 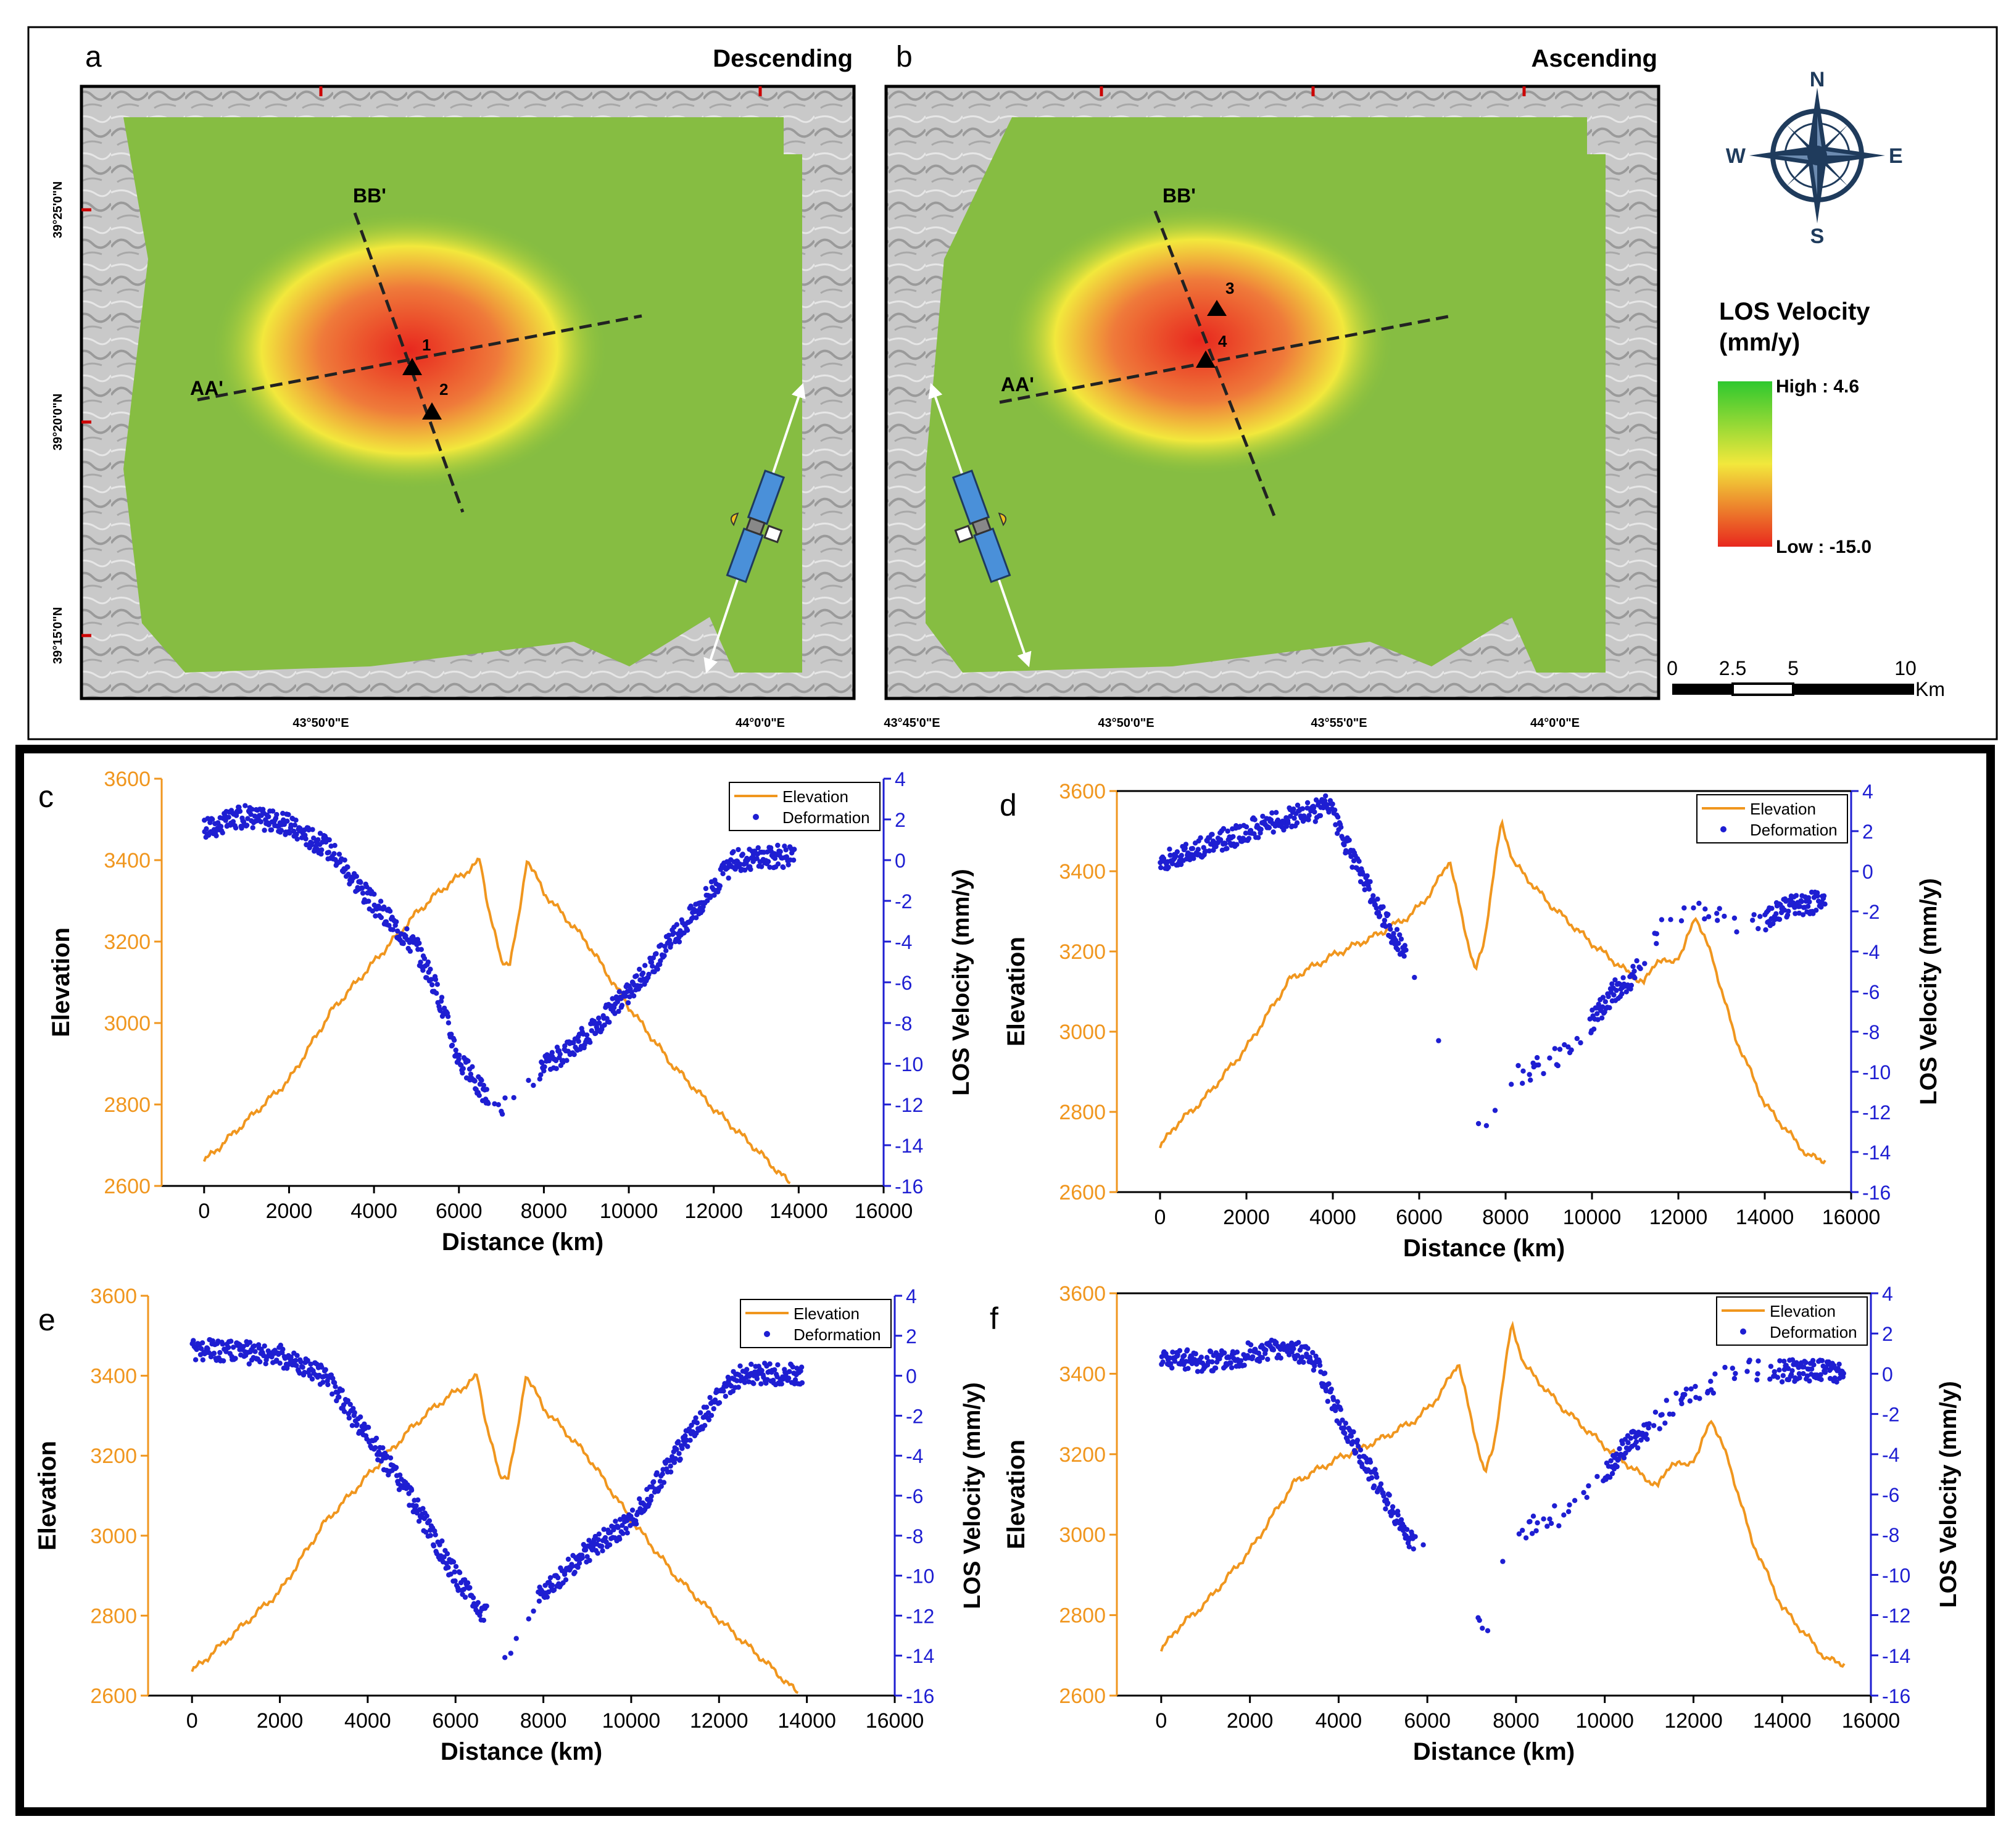 What do you see at coordinates (1206, 359) in the screenshot?
I see `map-b-point-4-marker` at bounding box center [1206, 359].